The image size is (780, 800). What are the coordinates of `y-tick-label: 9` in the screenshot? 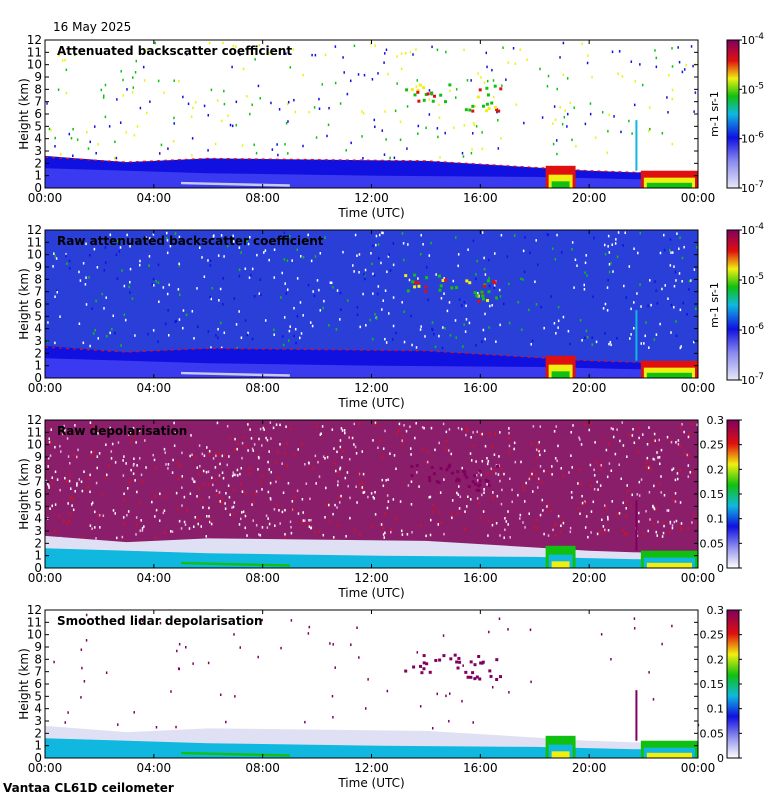 It's located at (38, 647).